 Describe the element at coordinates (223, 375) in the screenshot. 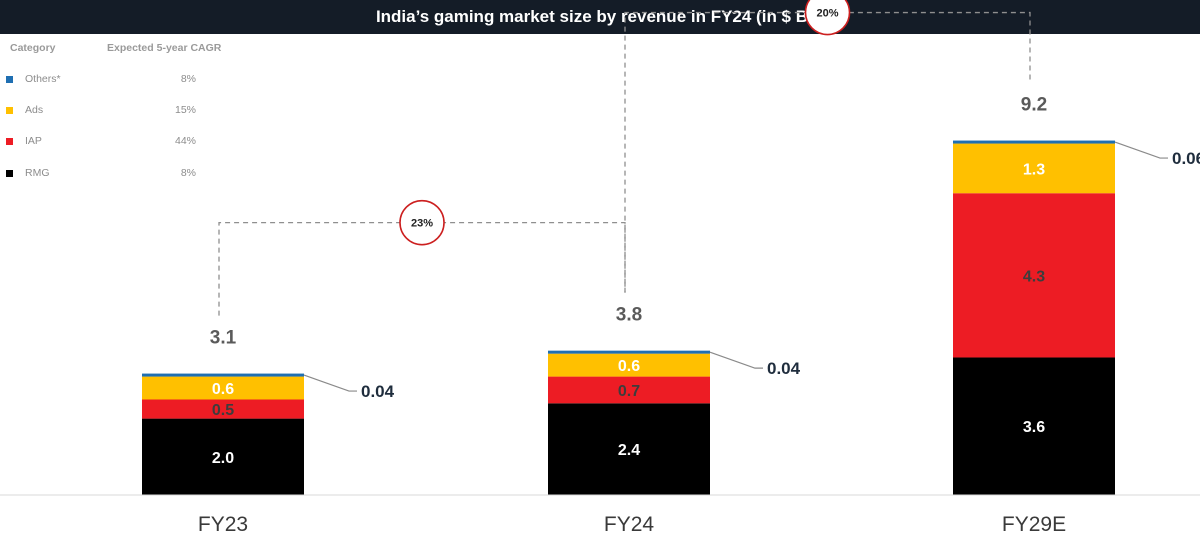

I see `bar-segment-others-fy23` at that location.